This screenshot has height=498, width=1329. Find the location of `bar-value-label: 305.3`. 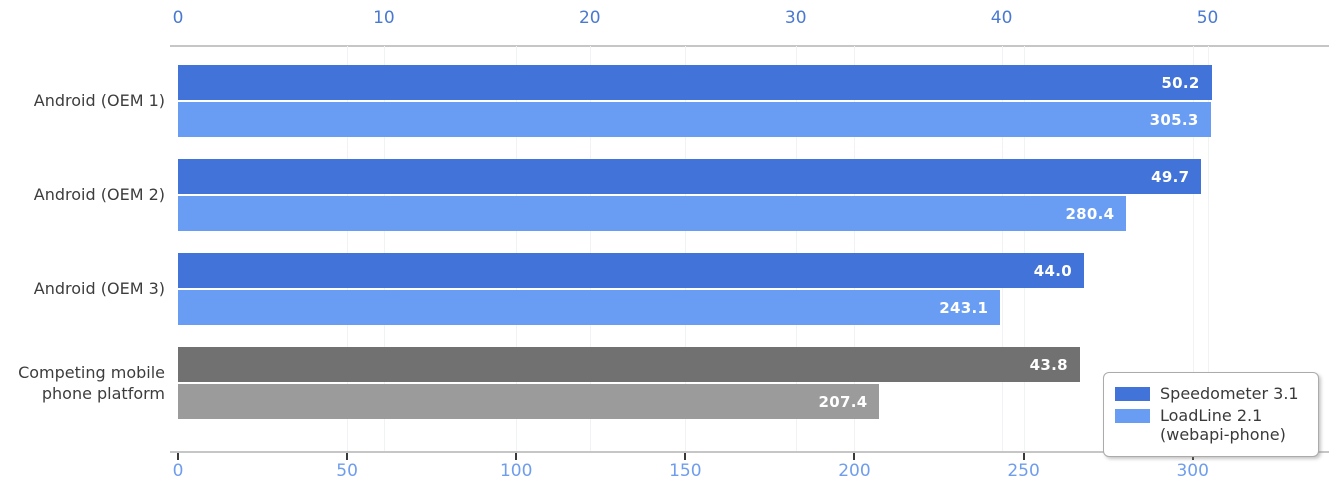

bar-value-label: 305.3 is located at coordinates (1174, 119).